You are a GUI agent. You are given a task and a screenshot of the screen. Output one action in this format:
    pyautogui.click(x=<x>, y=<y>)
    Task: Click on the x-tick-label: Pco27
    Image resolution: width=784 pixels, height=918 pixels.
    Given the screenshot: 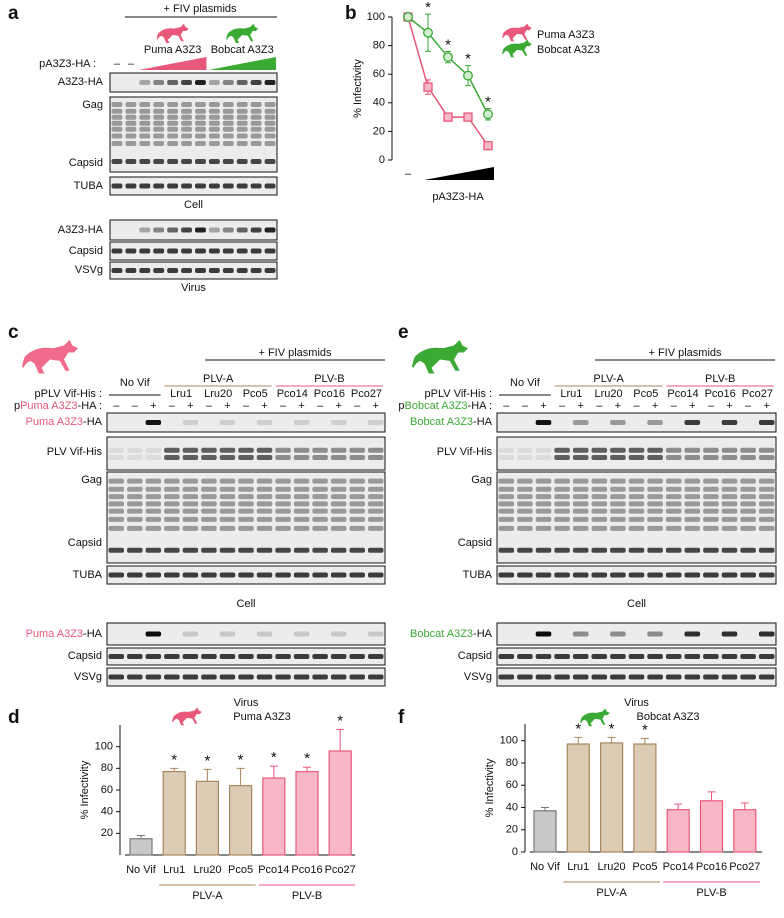 What is the action you would take?
    pyautogui.click(x=340, y=870)
    